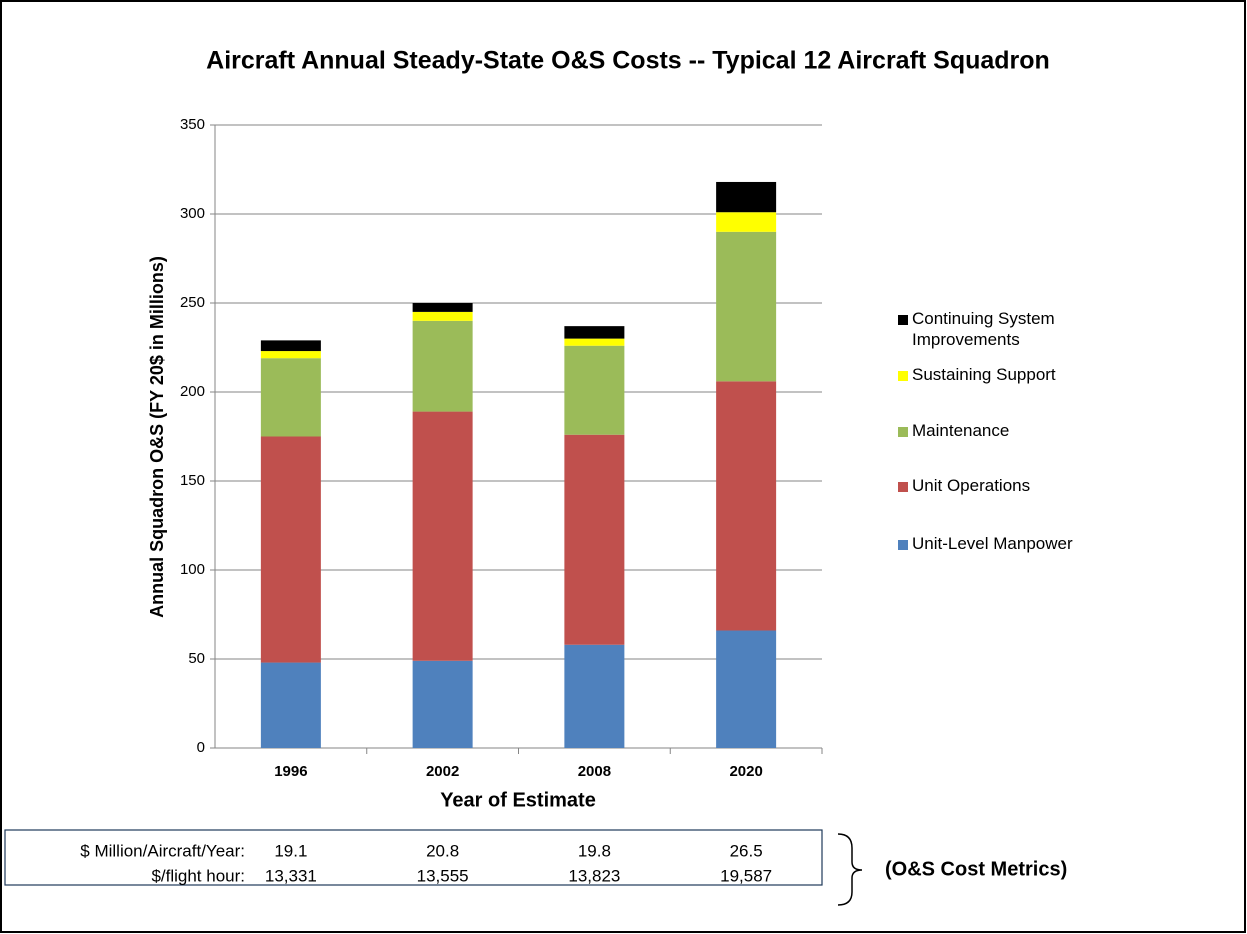 The image size is (1247, 934). Describe the element at coordinates (746, 875) in the screenshot. I see `table-cell: 19,587` at that location.